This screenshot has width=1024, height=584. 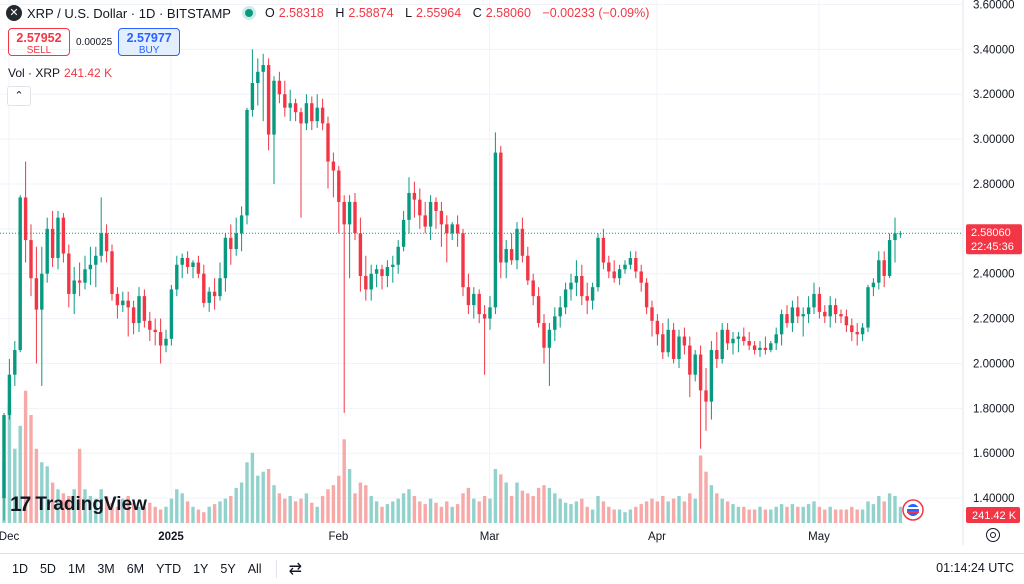 I want to click on utc-clock: 01:14:24 UTC, so click(x=975, y=568).